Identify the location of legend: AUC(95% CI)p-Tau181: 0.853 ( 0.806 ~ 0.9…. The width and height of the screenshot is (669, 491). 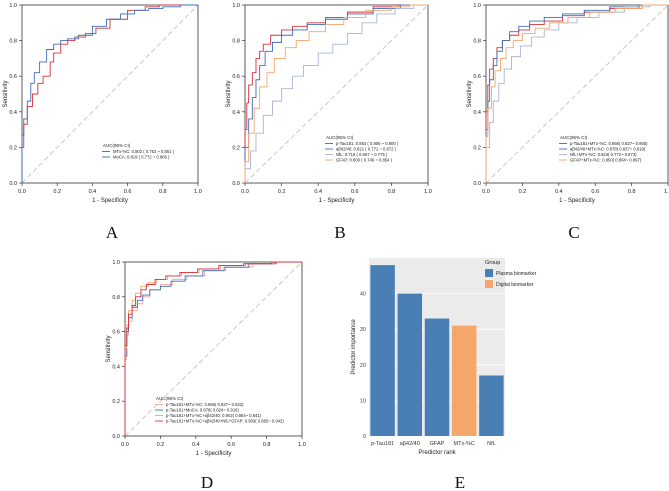
(362, 149).